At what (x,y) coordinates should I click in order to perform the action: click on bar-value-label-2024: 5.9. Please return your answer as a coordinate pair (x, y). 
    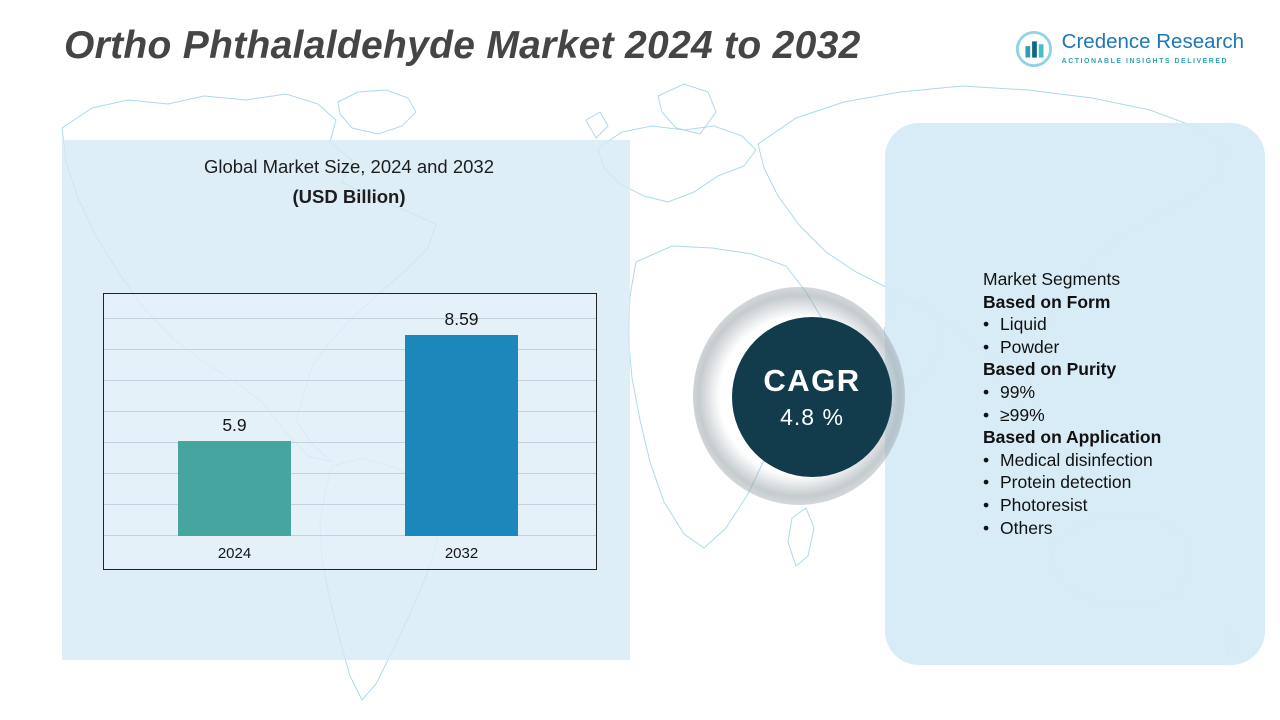
    Looking at the image, I should click on (234, 425).